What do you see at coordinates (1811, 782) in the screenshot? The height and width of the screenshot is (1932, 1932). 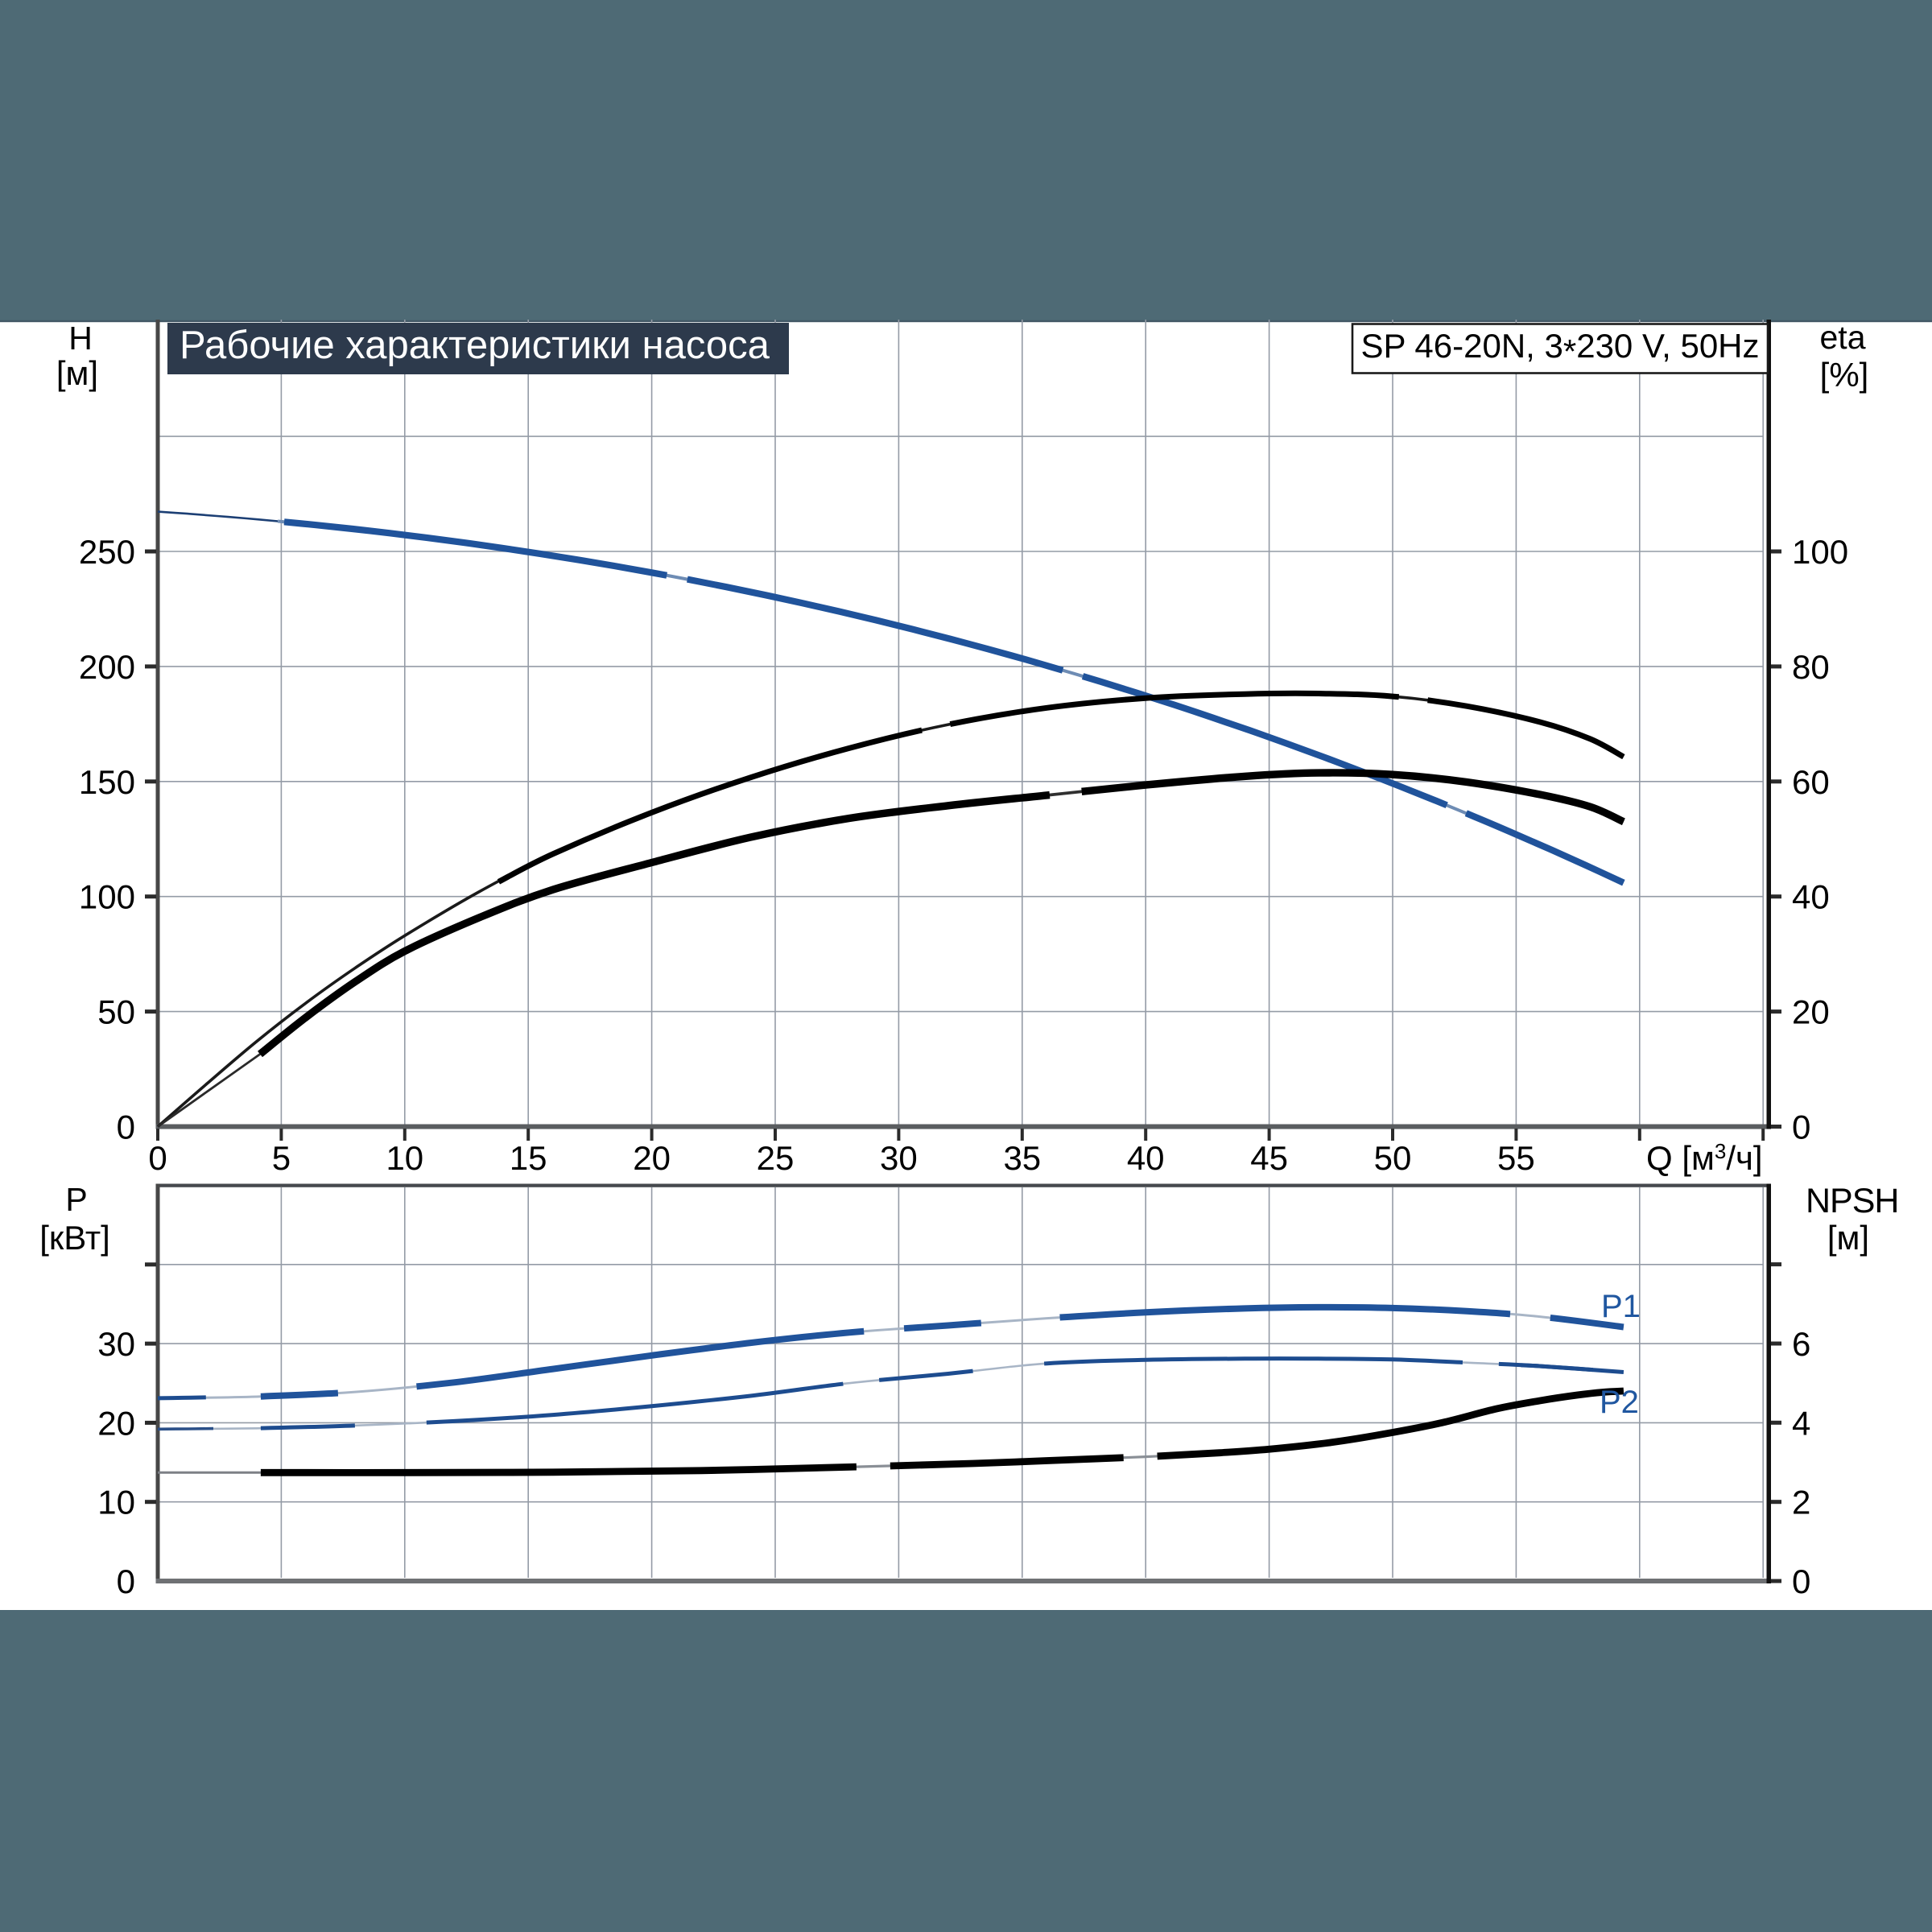 I see `svg-text: 60` at bounding box center [1811, 782].